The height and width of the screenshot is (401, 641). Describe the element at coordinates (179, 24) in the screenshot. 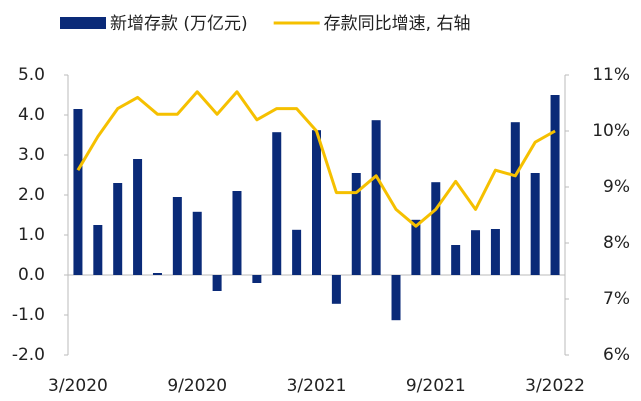

I see `legend-label: 新增存款 (万亿元)` at that location.